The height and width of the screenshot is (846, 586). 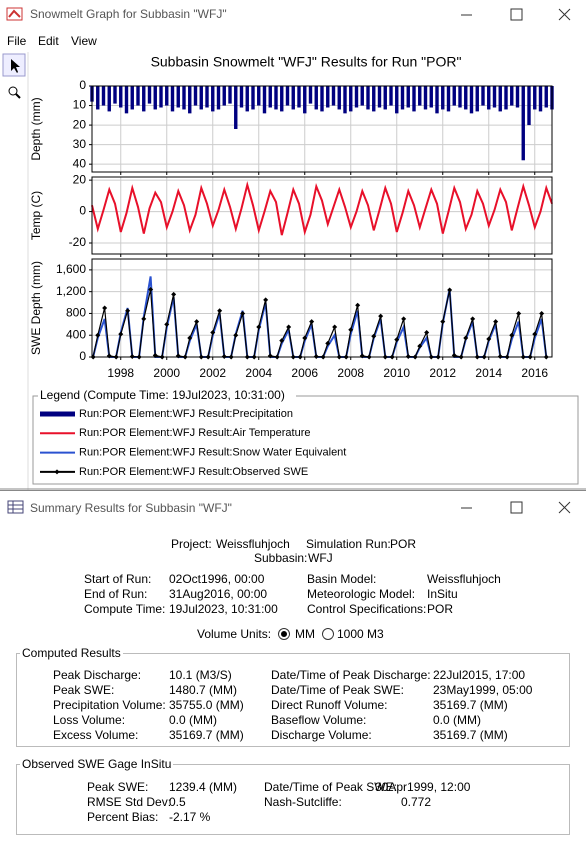 I want to click on header-label: Project:, so click(x=191, y=544).